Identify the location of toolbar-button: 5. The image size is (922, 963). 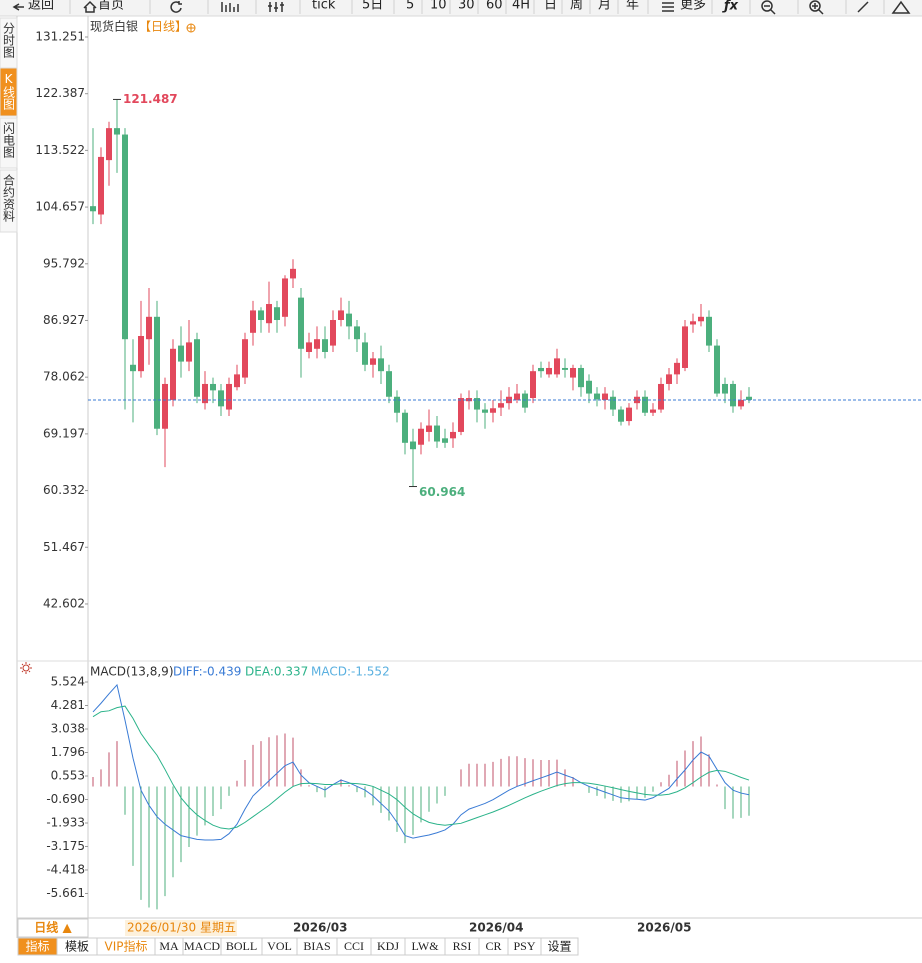
(410, 6).